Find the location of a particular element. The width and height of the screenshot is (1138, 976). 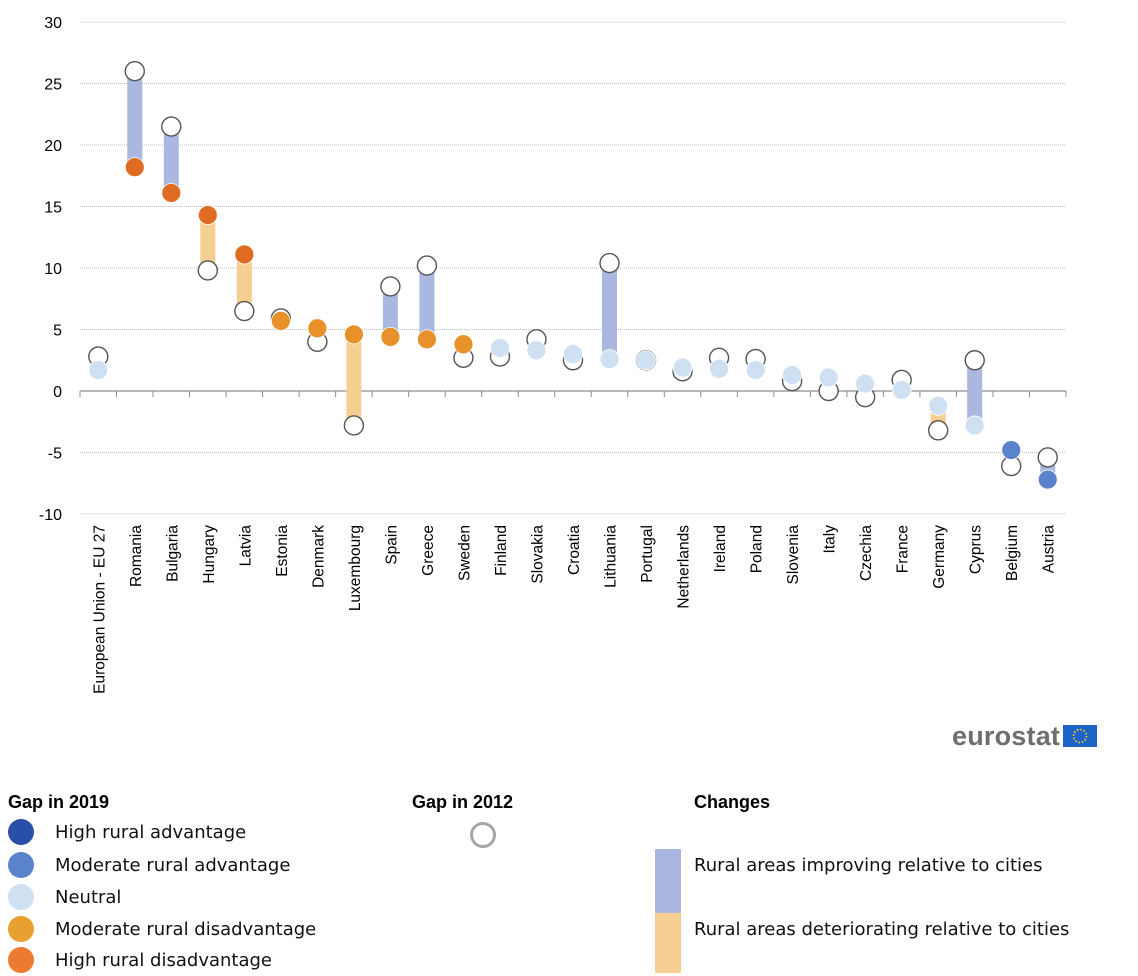

eurostat-logo: eurostat is located at coordinates (1025, 735).